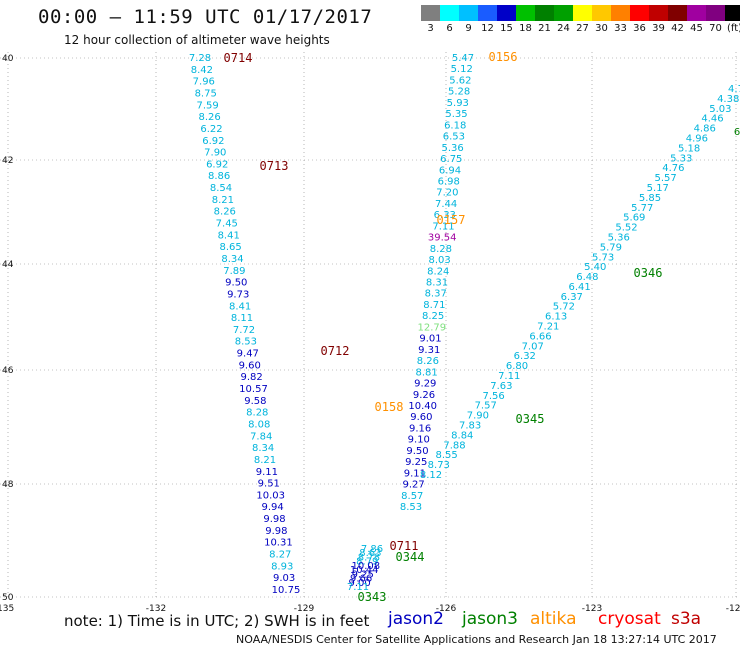 This screenshot has height=650, width=740. What do you see at coordinates (626, 228) in the screenshot?
I see `wave-height-label: 5.52` at bounding box center [626, 228].